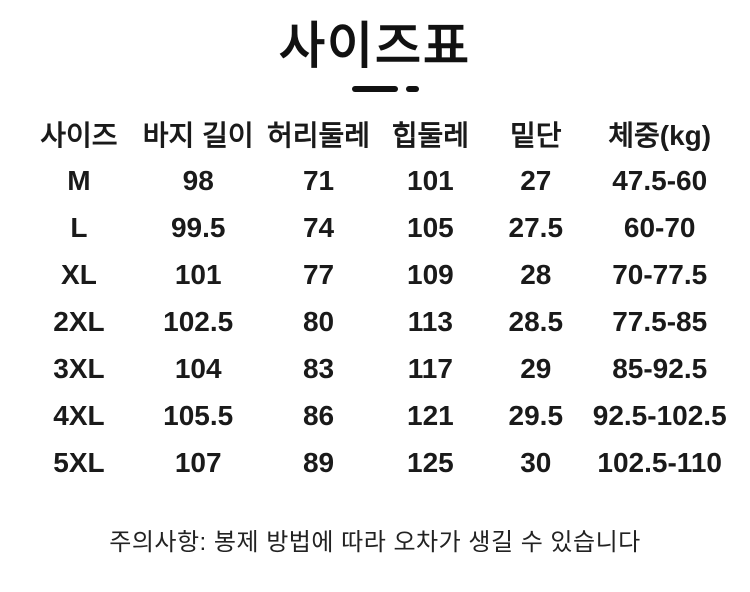 The width and height of the screenshot is (750, 592). I want to click on title-underline, so click(380, 89).